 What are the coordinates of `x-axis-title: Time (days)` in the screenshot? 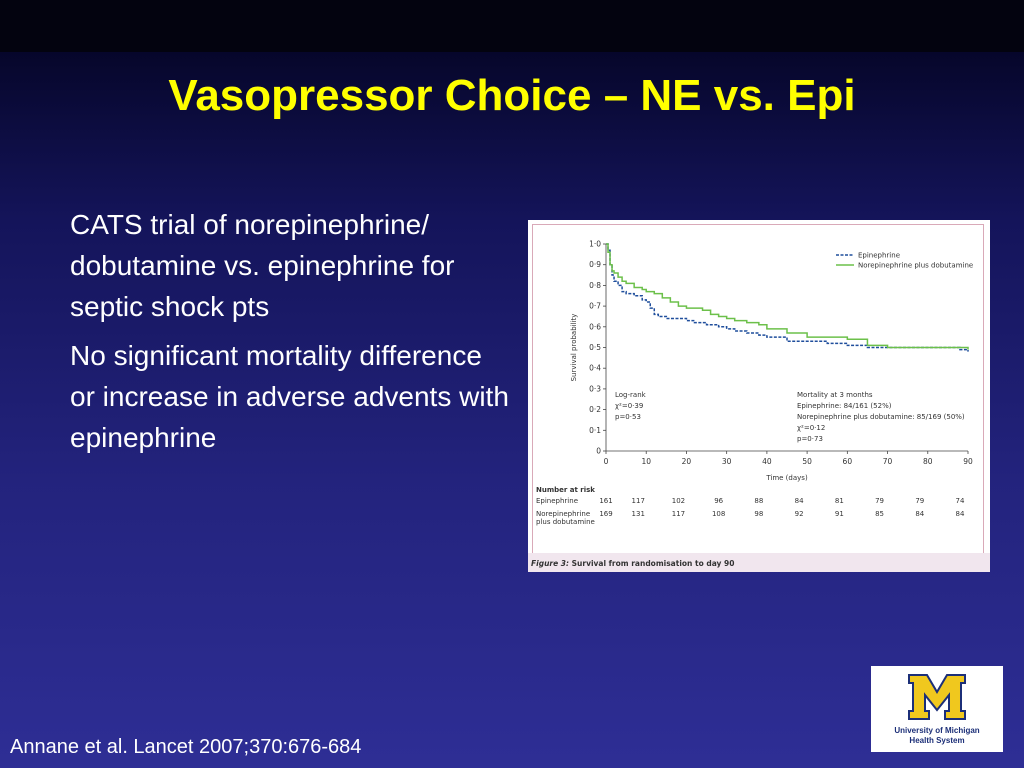 It's located at (786, 478).